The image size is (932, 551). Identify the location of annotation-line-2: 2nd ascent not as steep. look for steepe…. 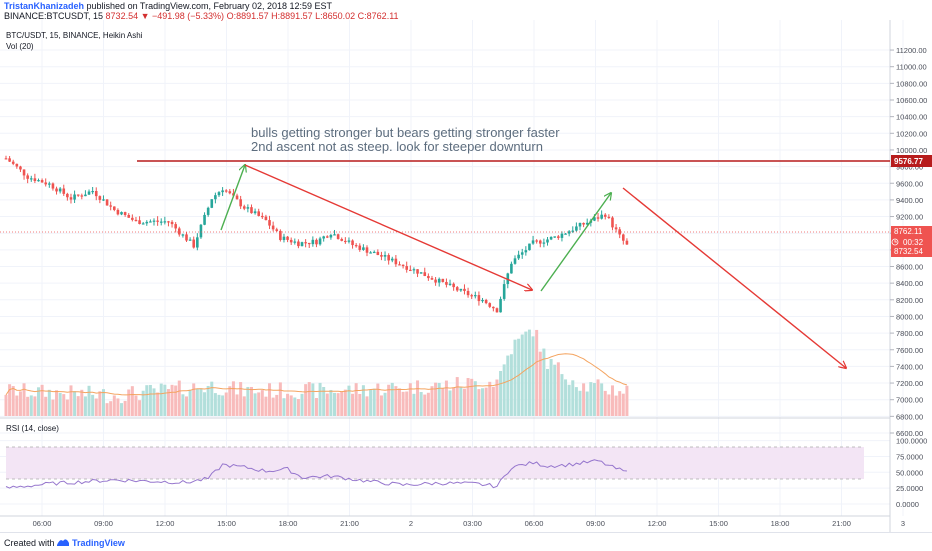
(397, 146).